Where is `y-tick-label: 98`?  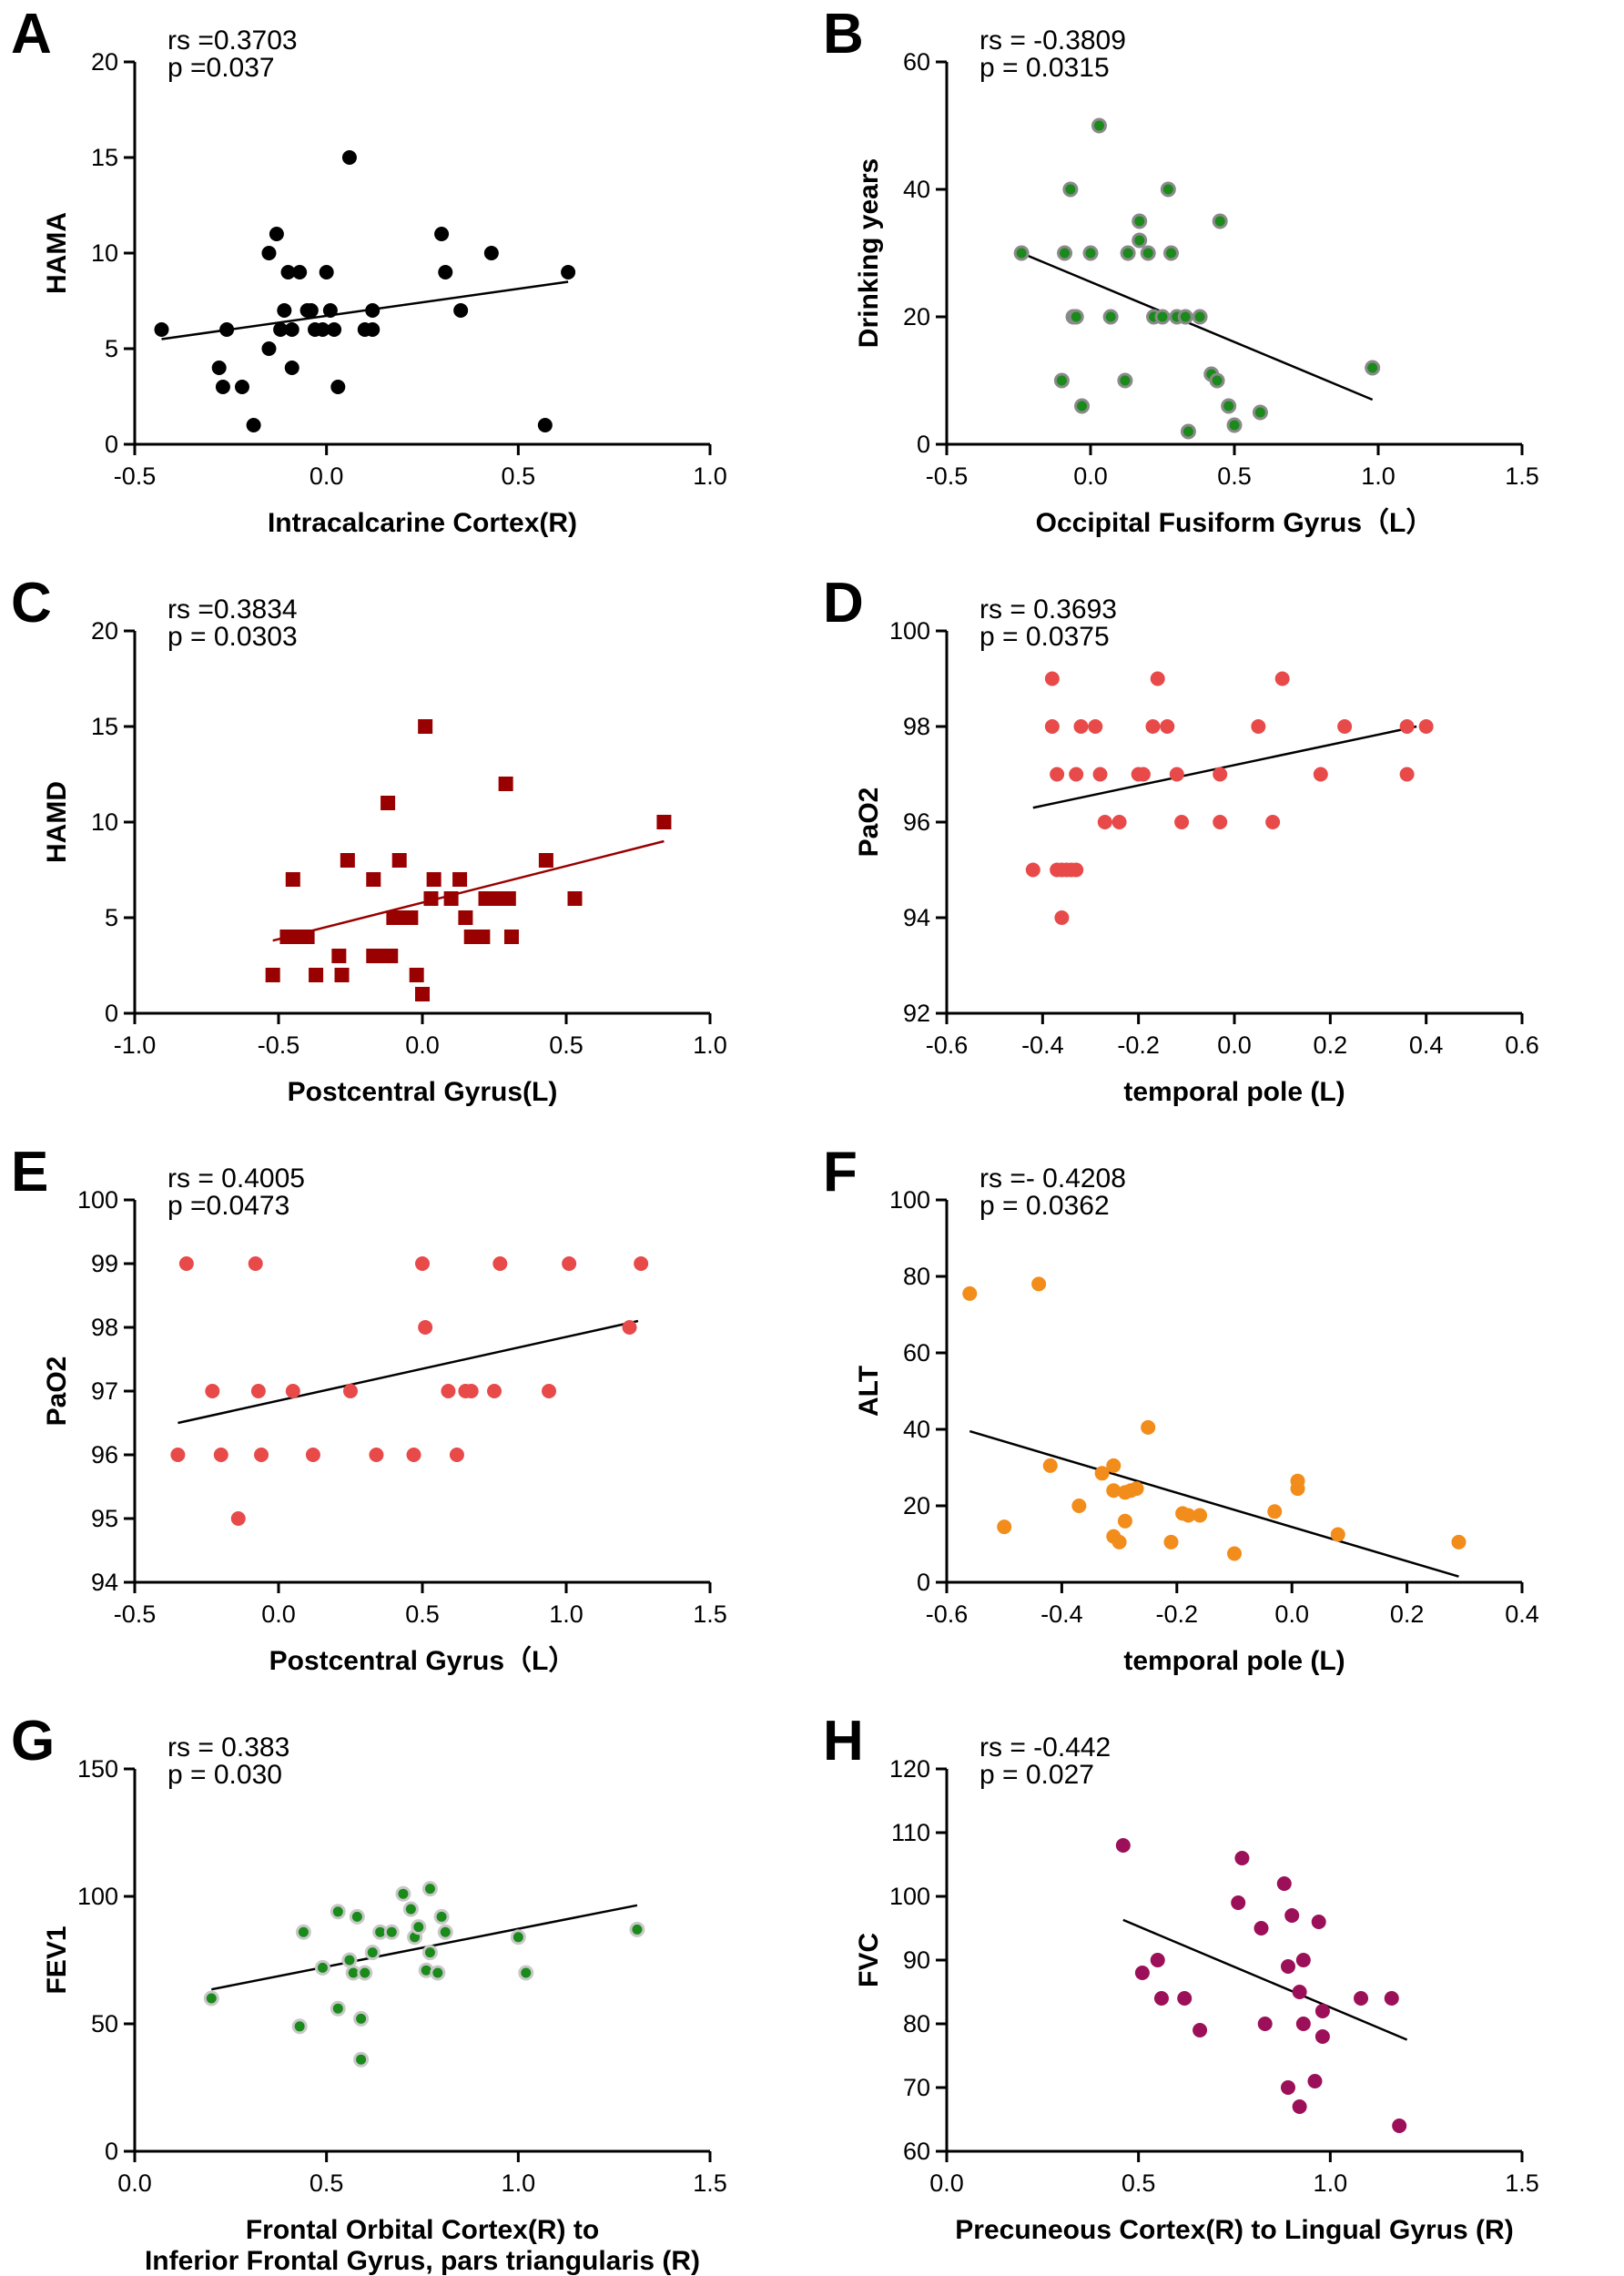
y-tick-label: 98 is located at coordinates (917, 726).